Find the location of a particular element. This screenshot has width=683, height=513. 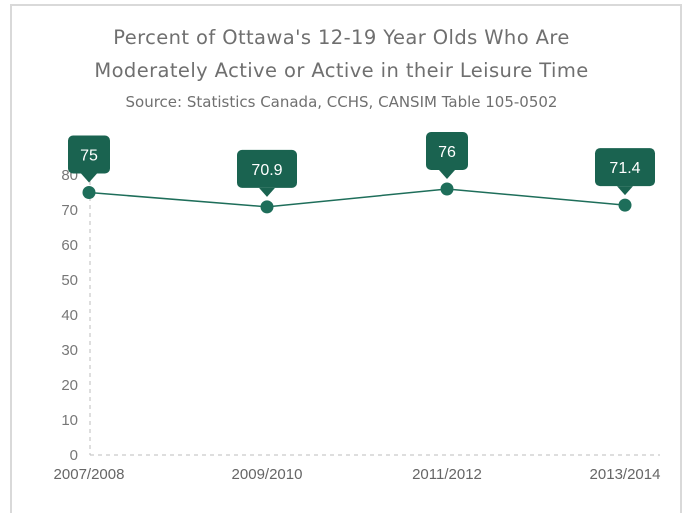

x-tick-label: 2011/2012 is located at coordinates (447, 474).